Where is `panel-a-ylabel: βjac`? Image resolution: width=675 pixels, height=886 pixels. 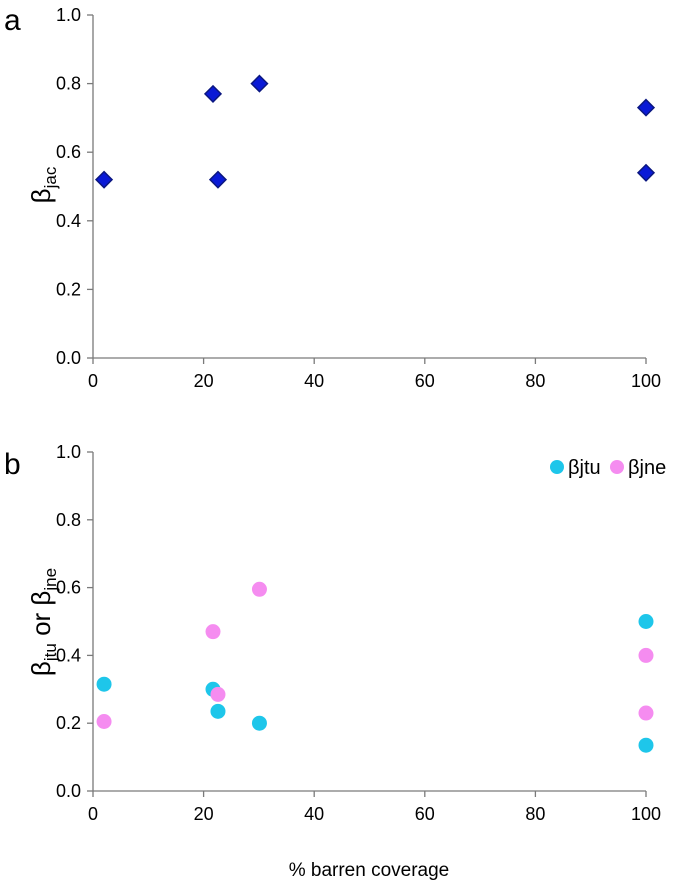 panel-a-ylabel: βjac is located at coordinates (43, 184).